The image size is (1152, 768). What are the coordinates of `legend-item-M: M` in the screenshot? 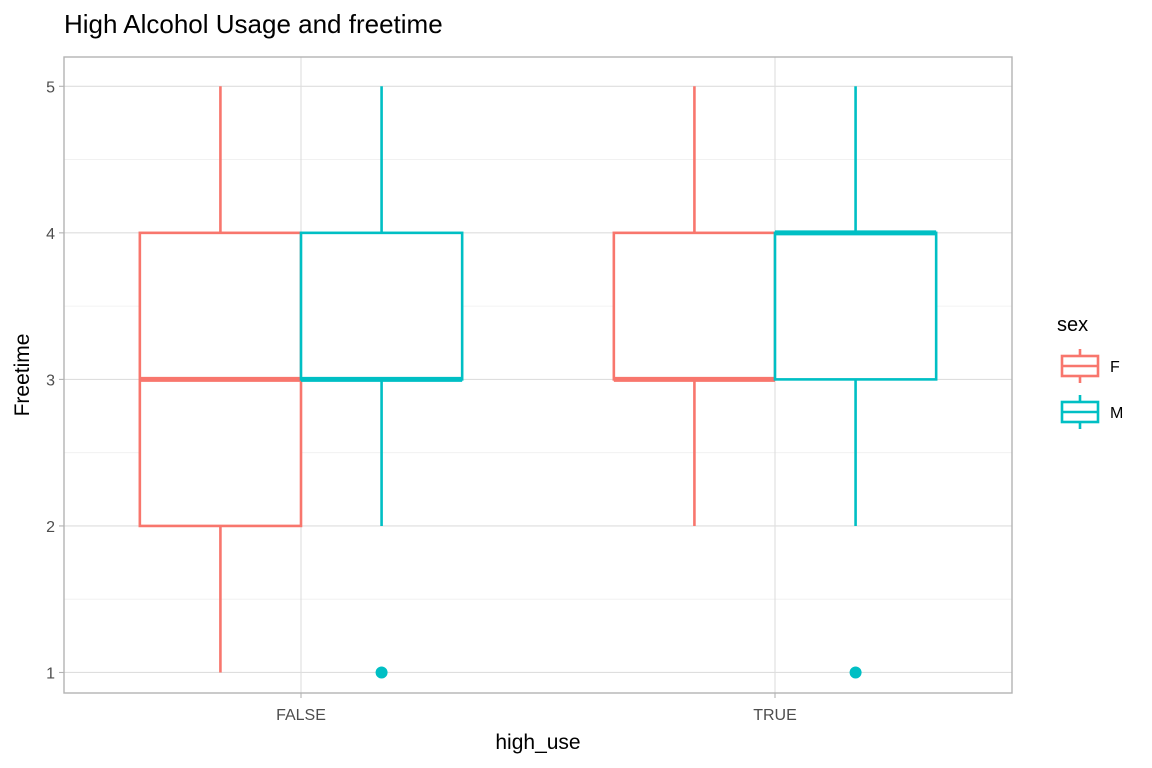 It's located at (1091, 412).